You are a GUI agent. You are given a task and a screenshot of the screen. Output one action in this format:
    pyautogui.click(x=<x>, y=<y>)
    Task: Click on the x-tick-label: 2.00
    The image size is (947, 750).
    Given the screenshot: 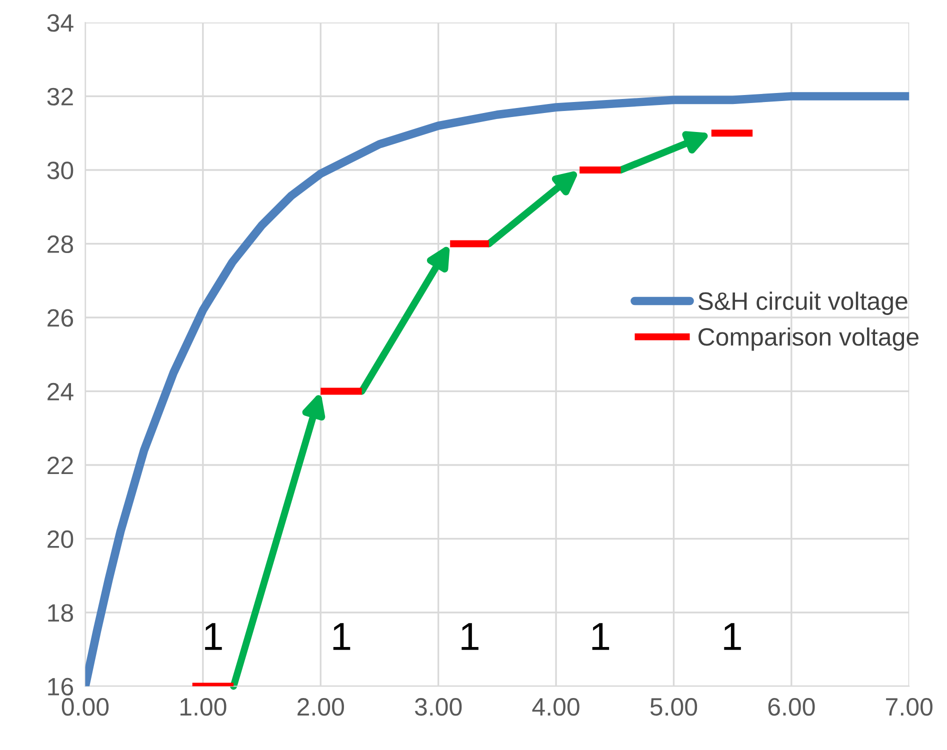 What is the action you would take?
    pyautogui.click(x=321, y=707)
    